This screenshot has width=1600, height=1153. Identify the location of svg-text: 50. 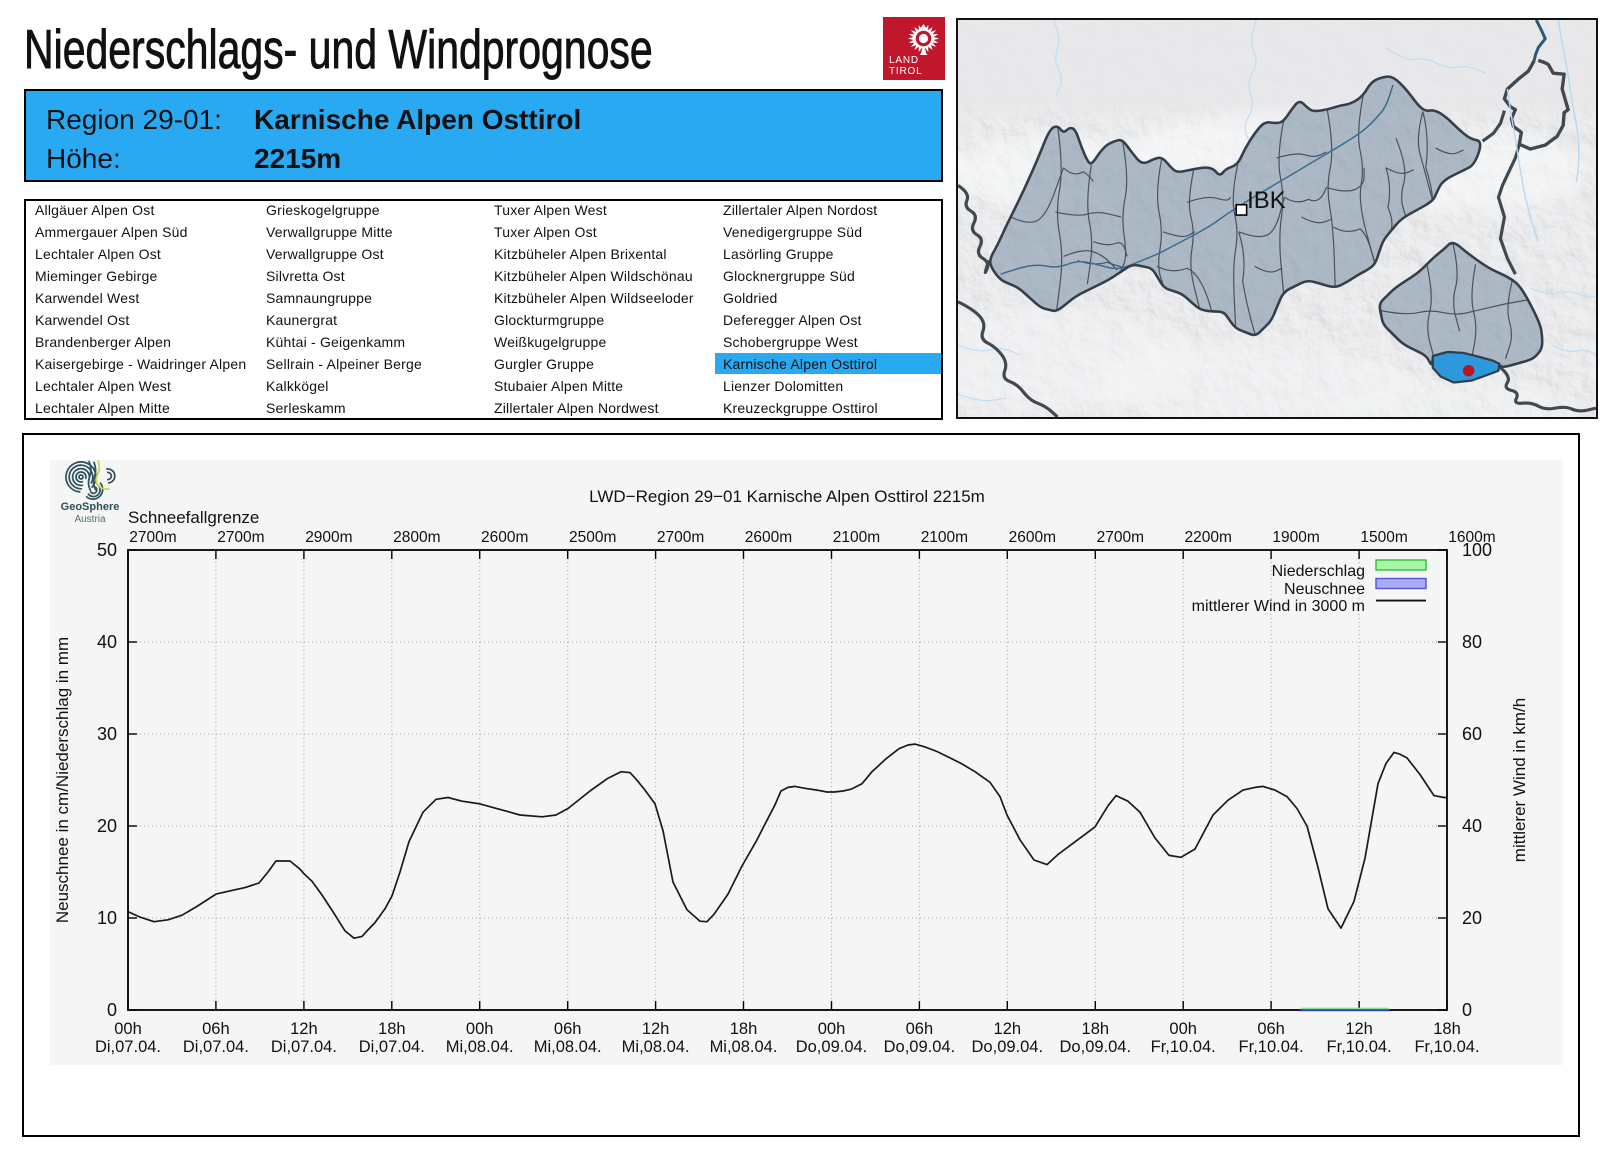
(107, 550).